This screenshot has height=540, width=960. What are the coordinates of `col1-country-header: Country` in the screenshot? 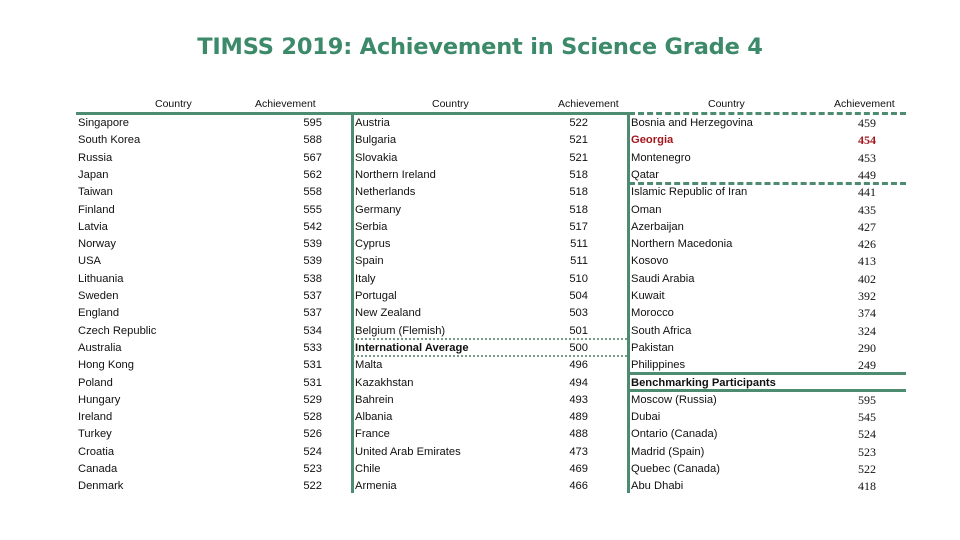 It's located at (173, 104).